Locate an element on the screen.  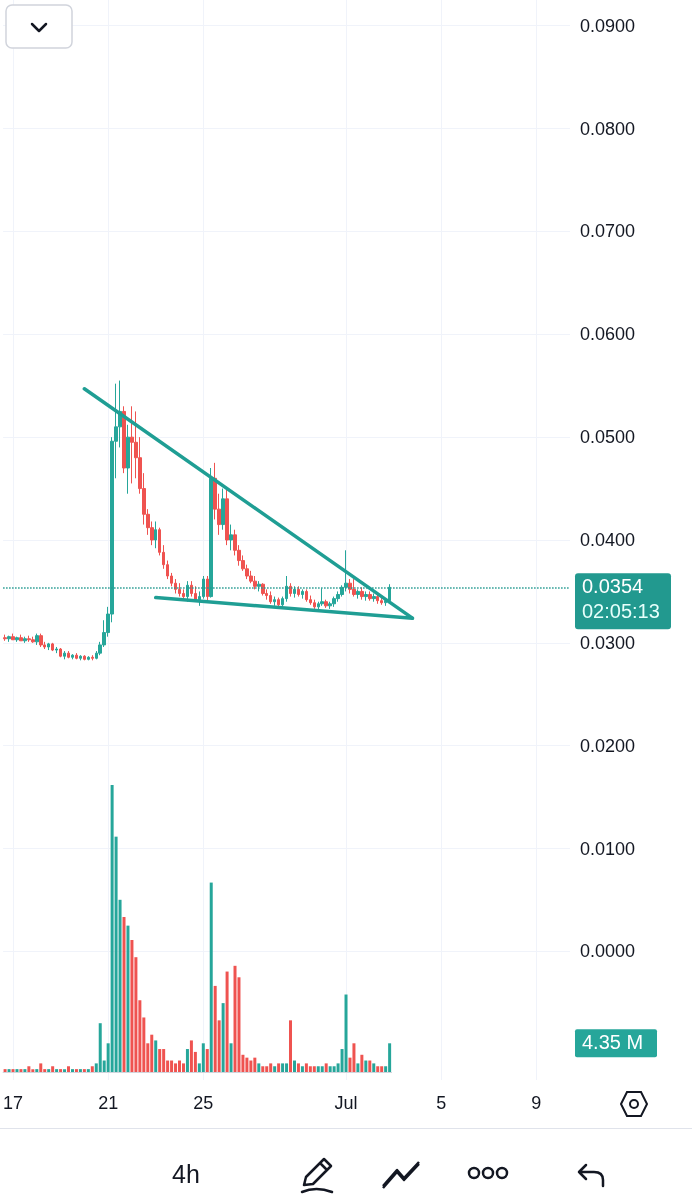
text: 02:05:13 is located at coordinates (621, 611).